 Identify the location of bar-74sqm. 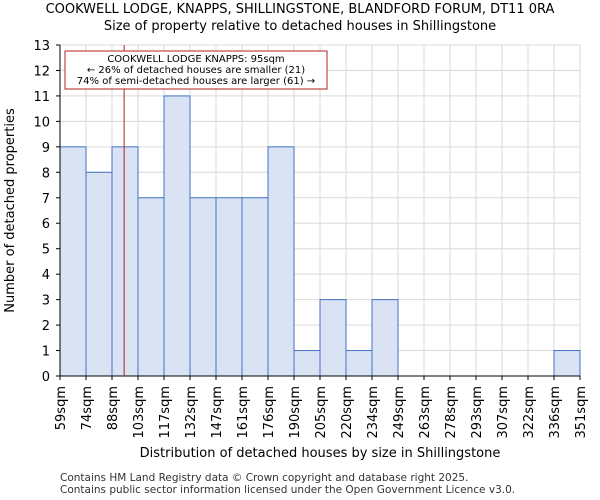
(99, 274).